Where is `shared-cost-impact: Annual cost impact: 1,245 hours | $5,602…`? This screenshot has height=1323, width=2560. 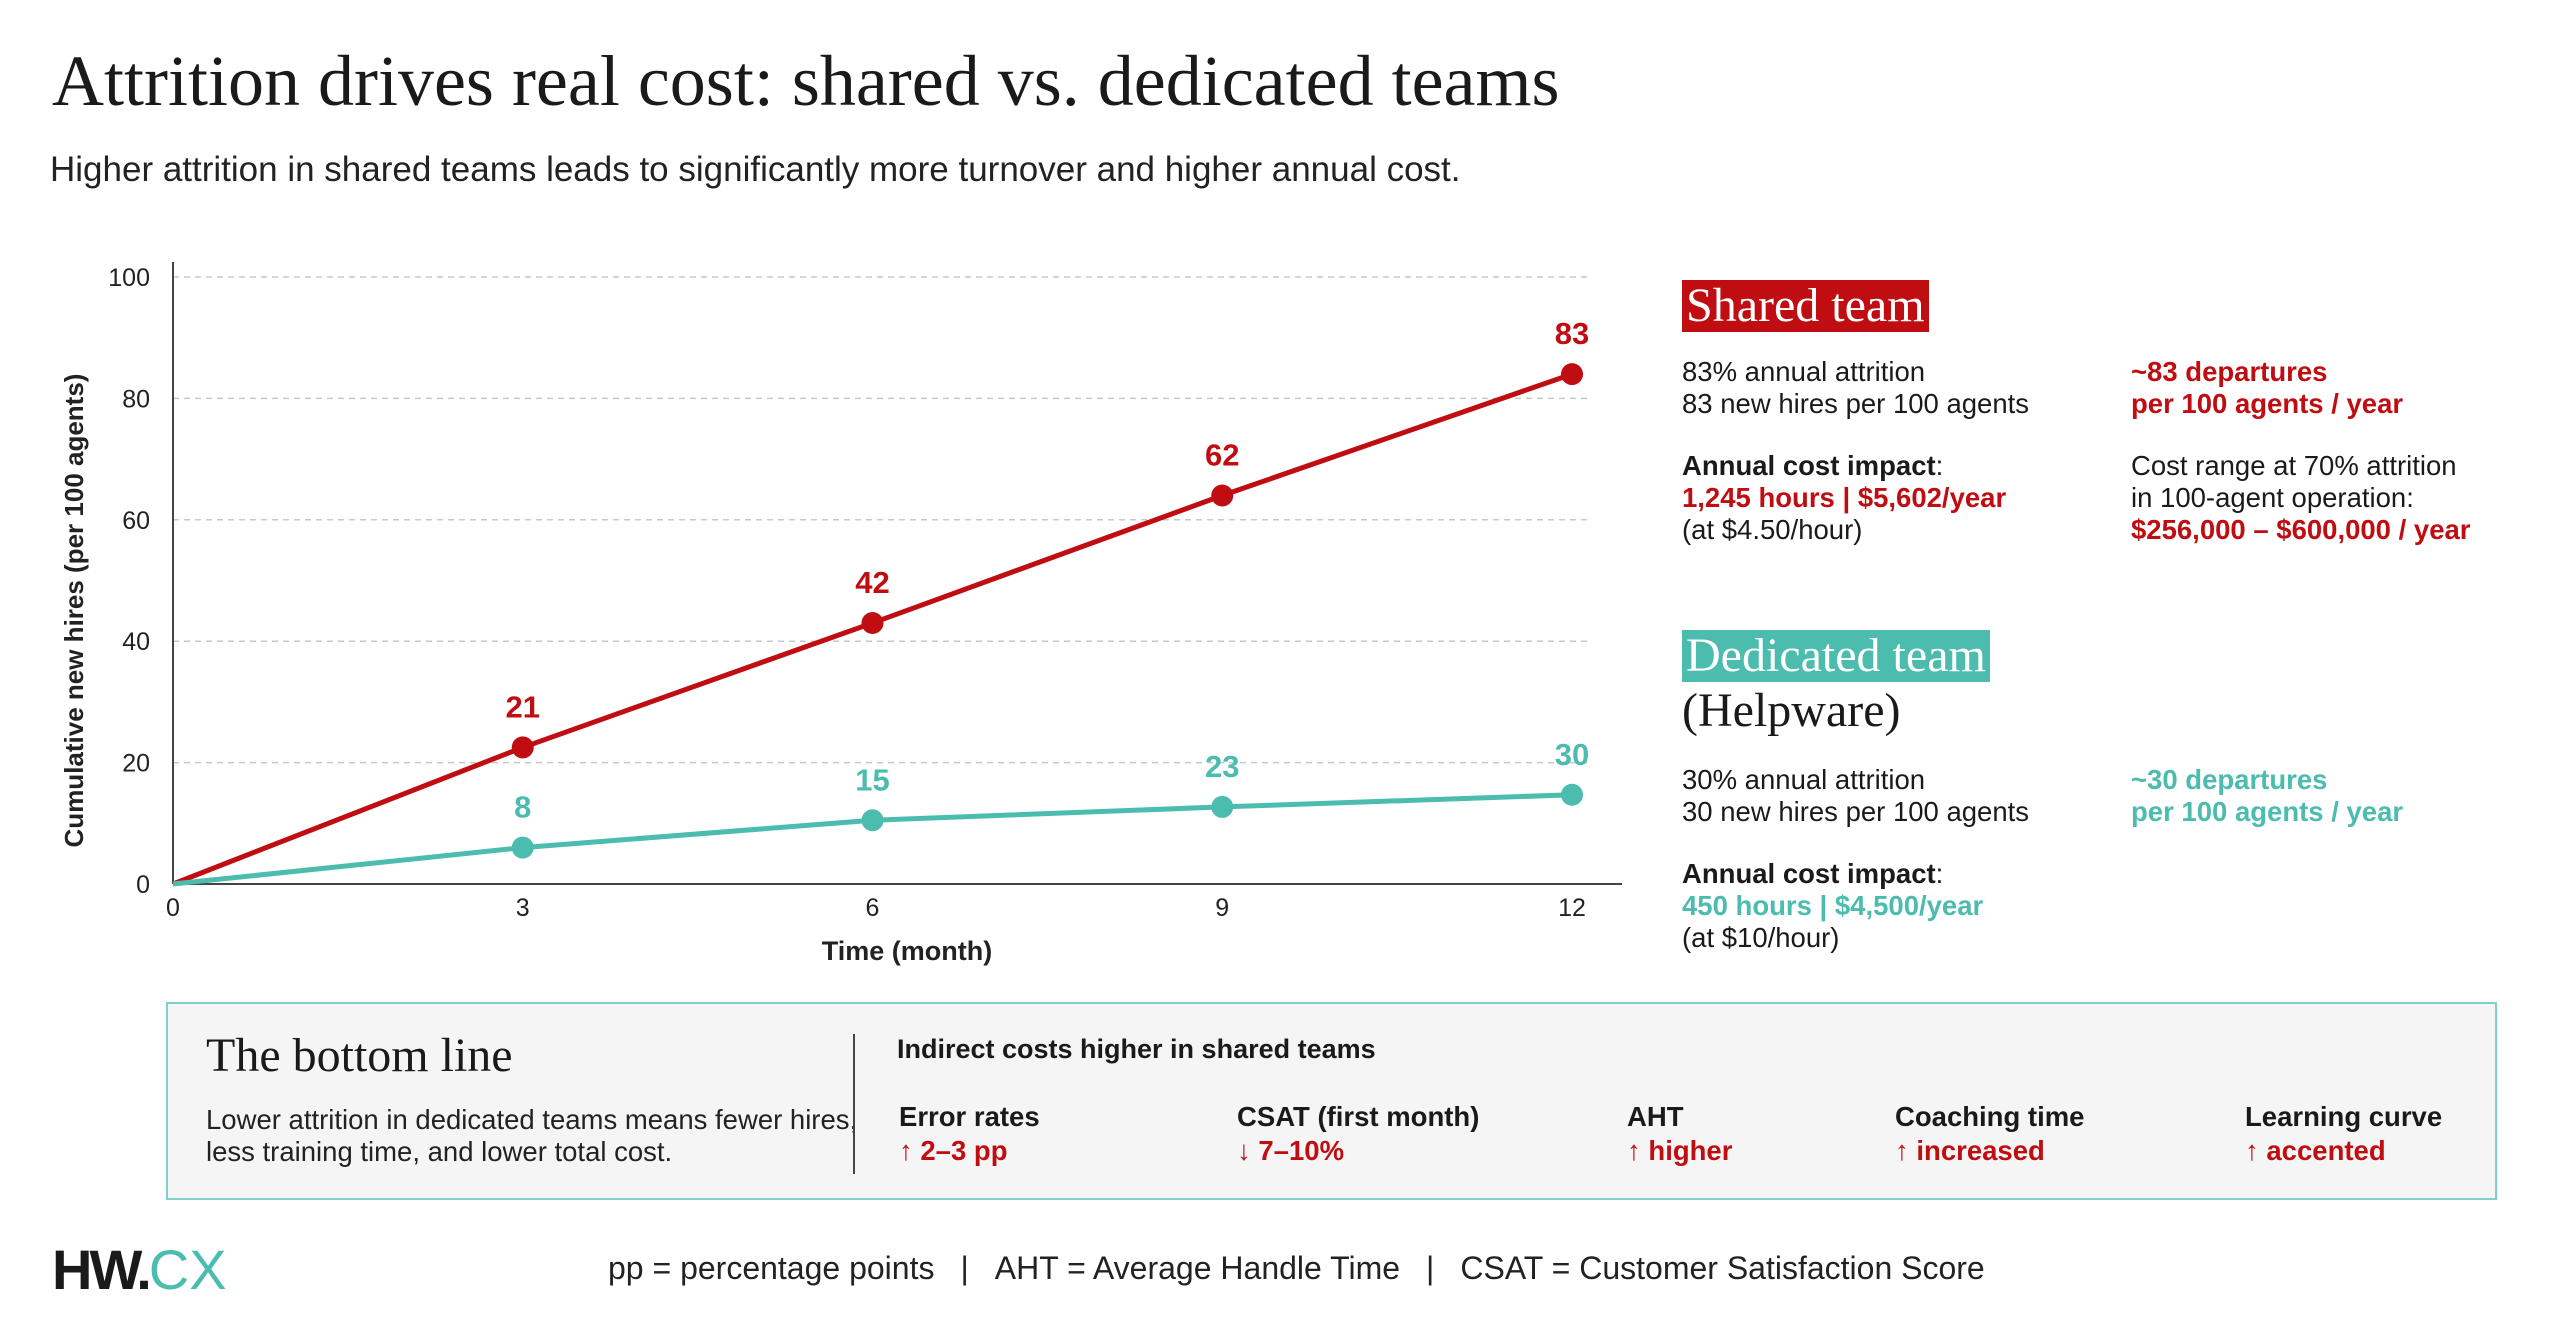
shared-cost-impact: Annual cost impact: 1,245 hours | $5,602… is located at coordinates (1844, 498).